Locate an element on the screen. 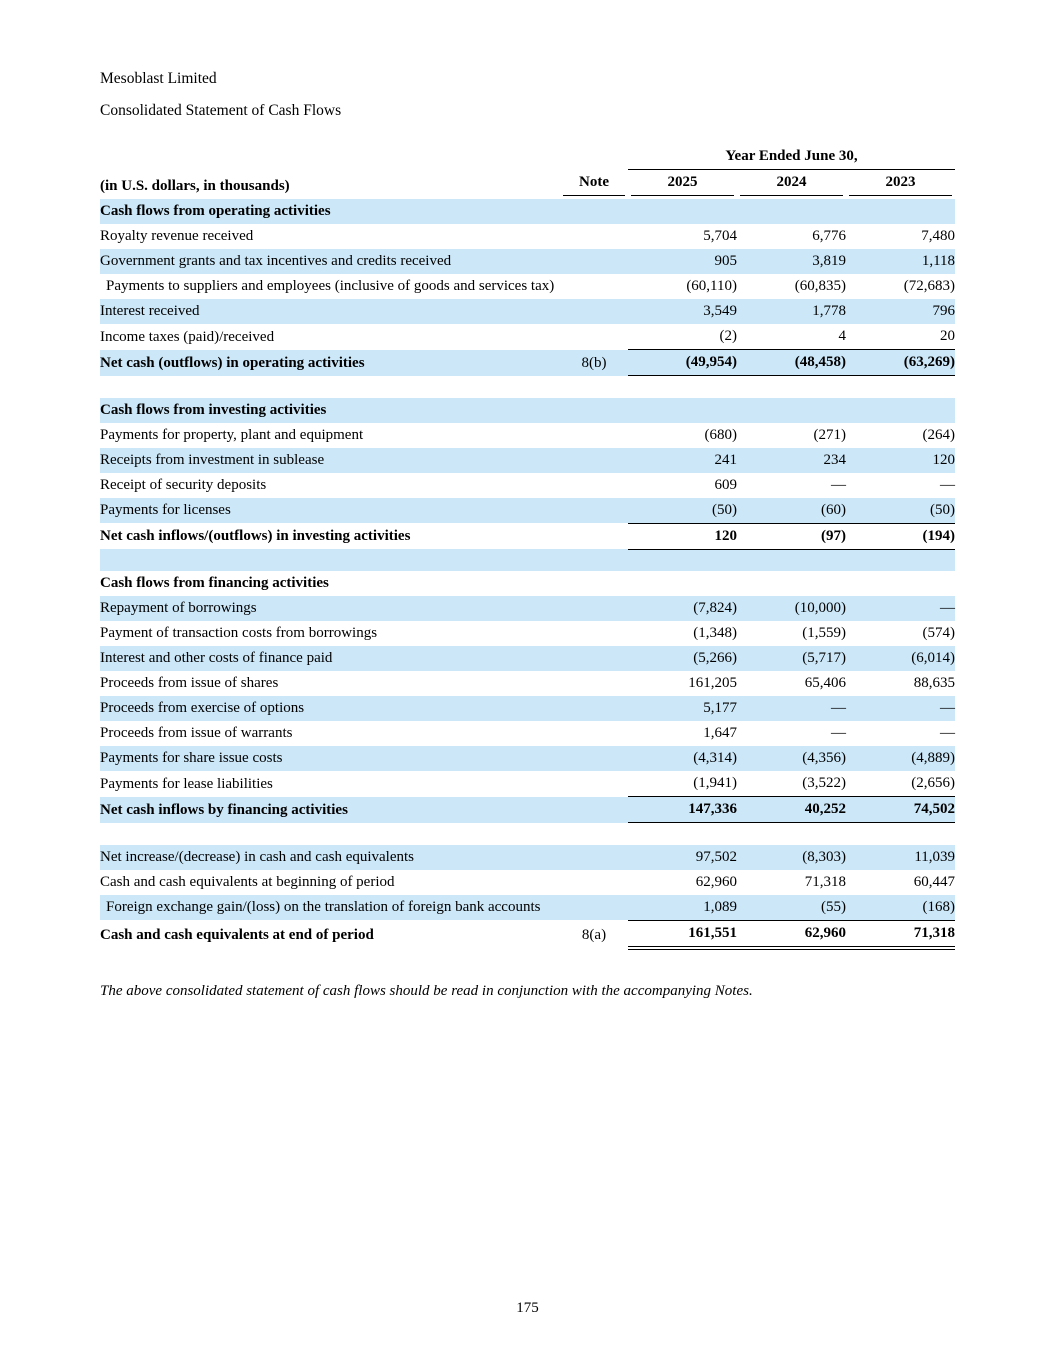 This screenshot has width=1055, height=1365. page-number: 175 is located at coordinates (527, 1308).